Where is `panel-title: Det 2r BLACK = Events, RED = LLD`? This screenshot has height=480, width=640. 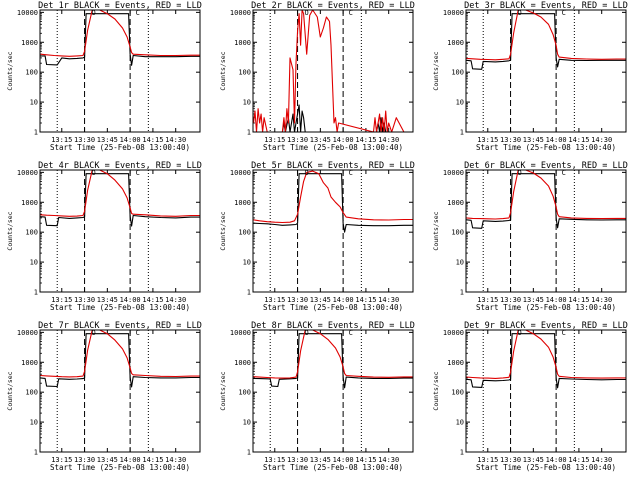 panel-title: Det 2r BLACK = Events, RED = LLD is located at coordinates (333, 6).